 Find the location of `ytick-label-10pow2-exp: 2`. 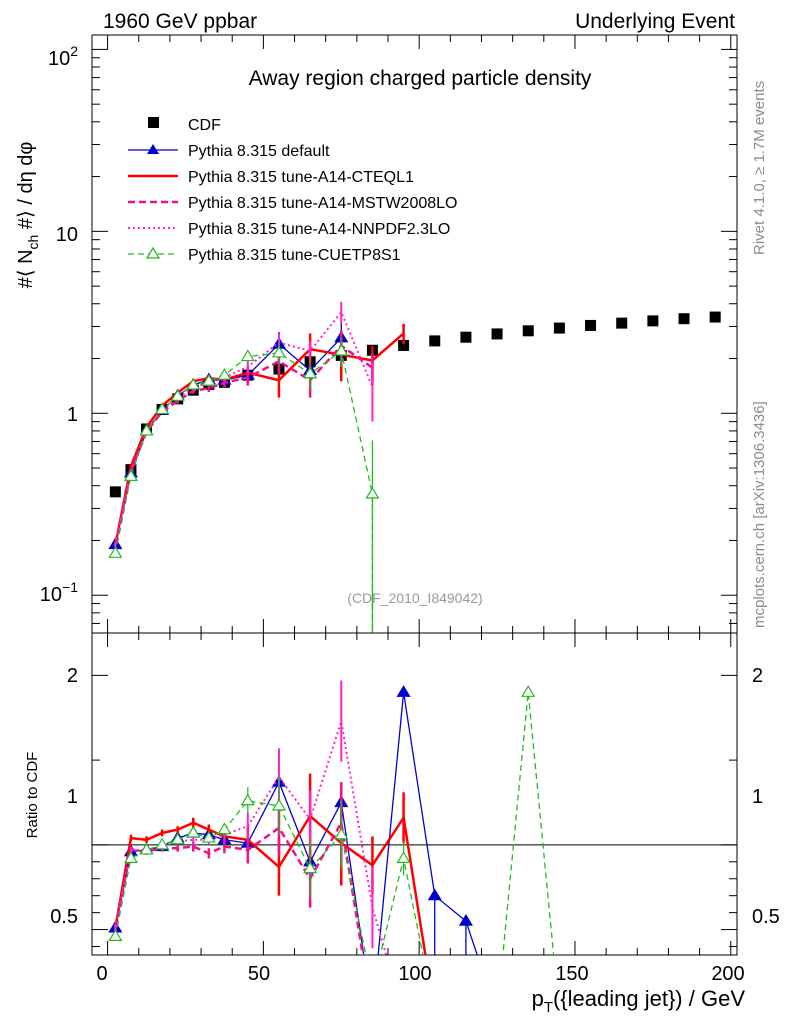

ytick-label-10pow2-exp: 2 is located at coordinates (74, 51).